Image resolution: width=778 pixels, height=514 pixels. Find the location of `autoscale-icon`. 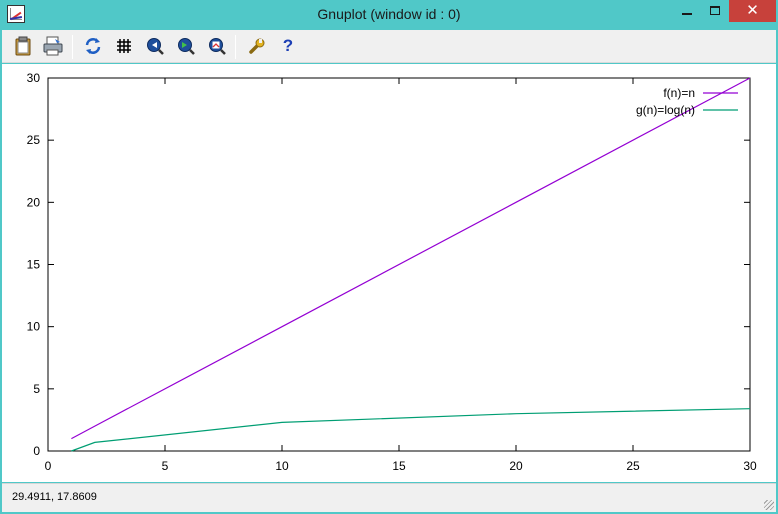

autoscale-icon is located at coordinates (217, 46).